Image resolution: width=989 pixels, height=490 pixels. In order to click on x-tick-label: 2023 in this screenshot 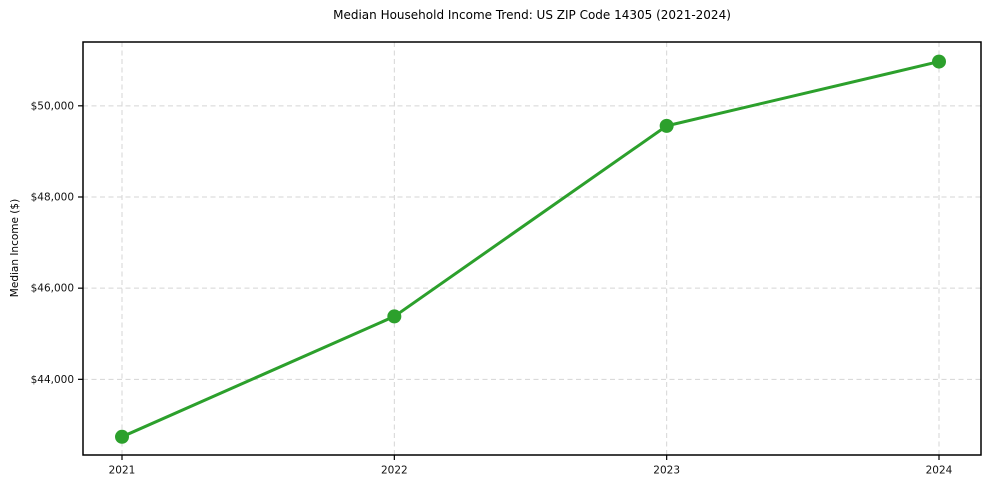, I will do `click(666, 471)`.